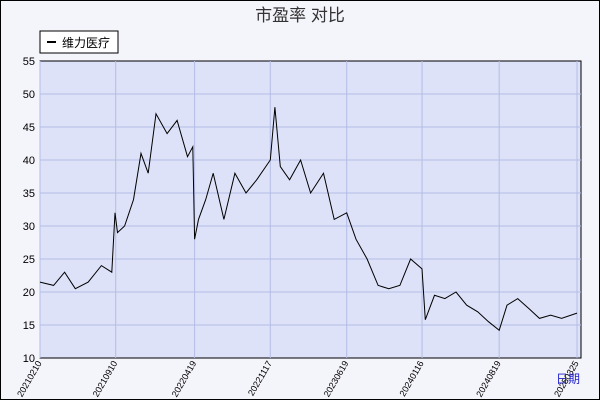  I want to click on y-tick-label: 50, so click(29, 95).